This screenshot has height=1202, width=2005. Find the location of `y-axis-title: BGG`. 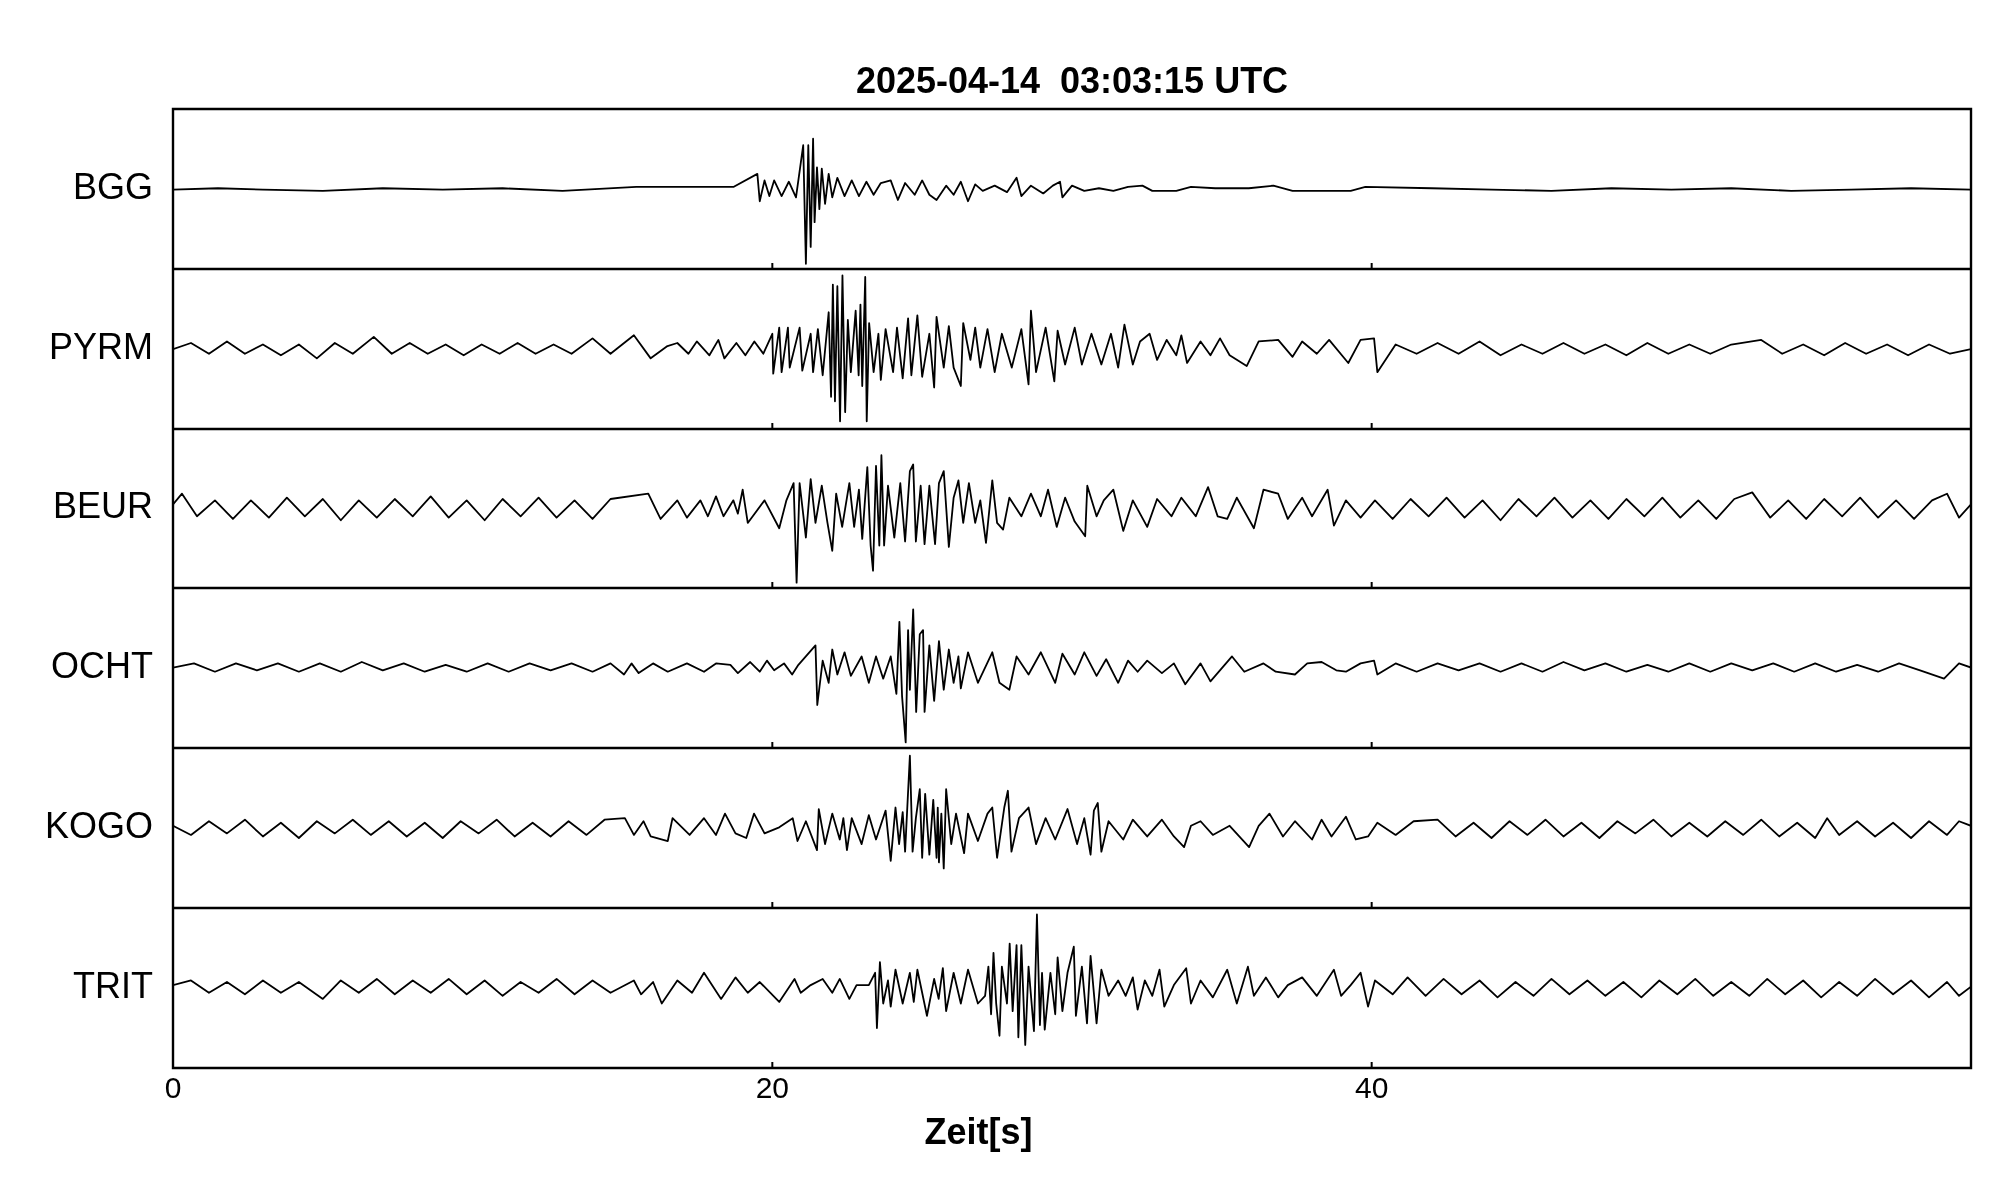

y-axis-title: BGG is located at coordinates (112, 186).